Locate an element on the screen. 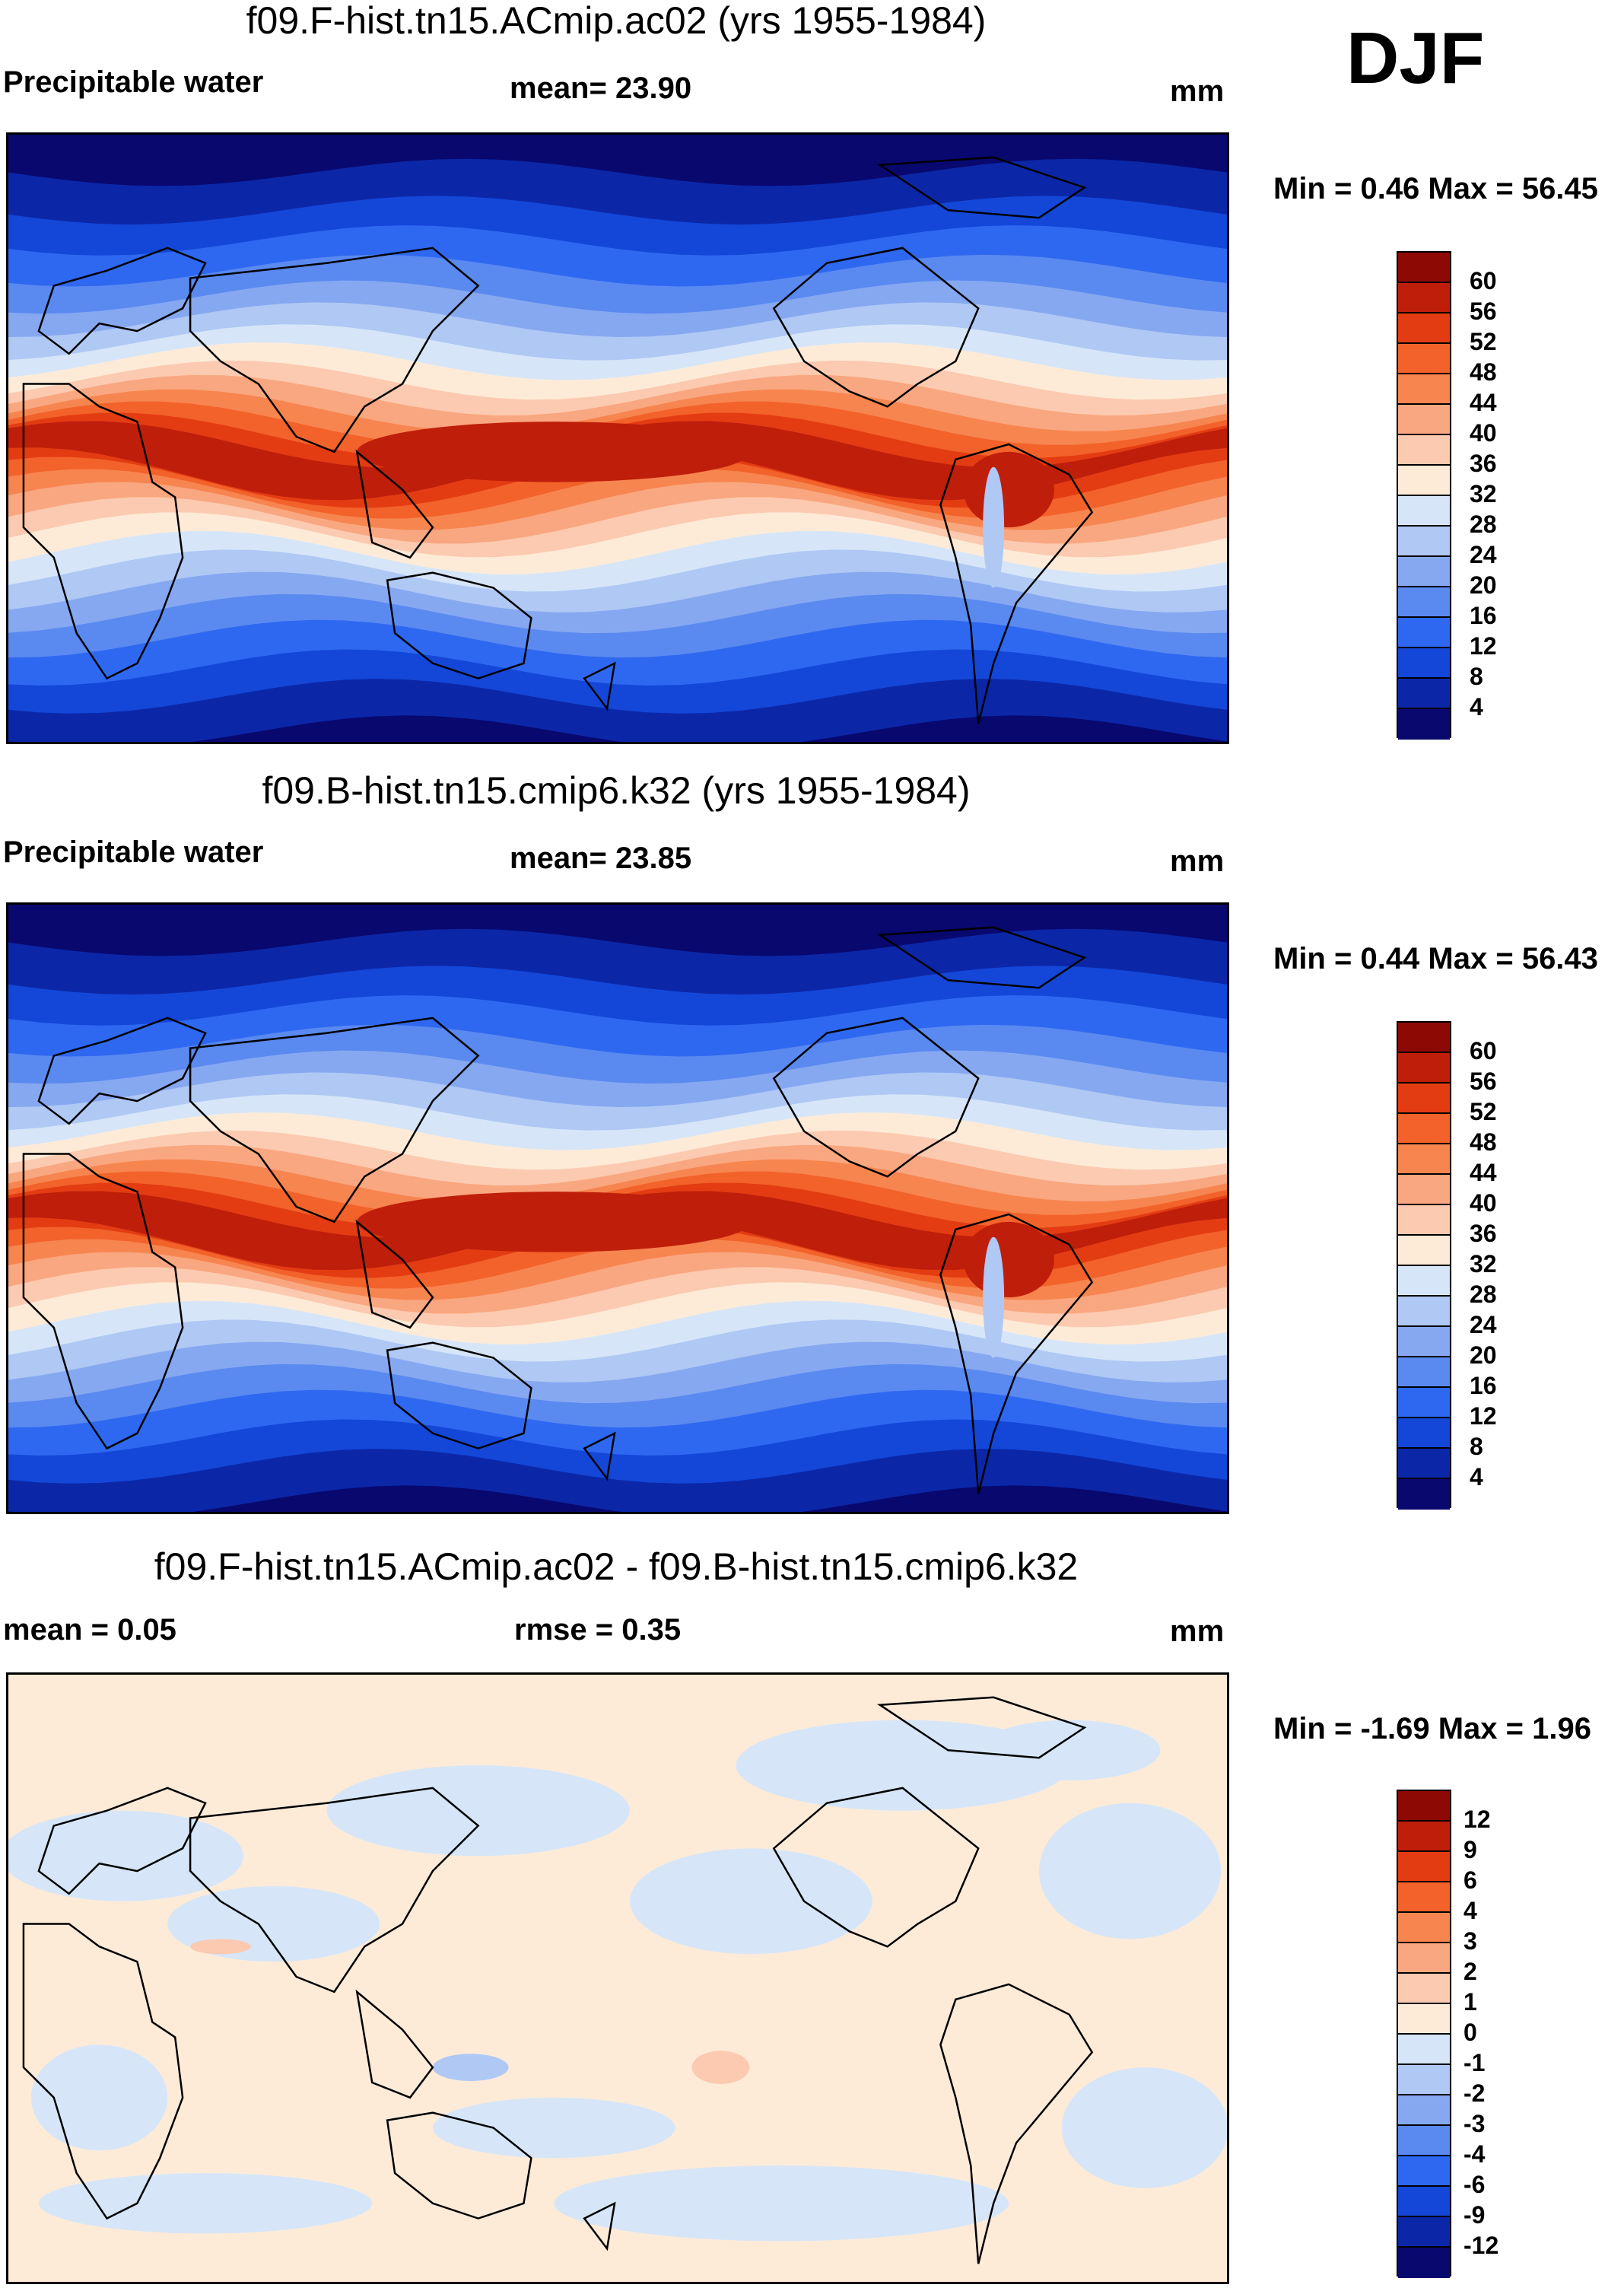 Image resolution: width=1624 pixels, height=2291 pixels. negative-anomaly-core is located at coordinates (470, 2067).